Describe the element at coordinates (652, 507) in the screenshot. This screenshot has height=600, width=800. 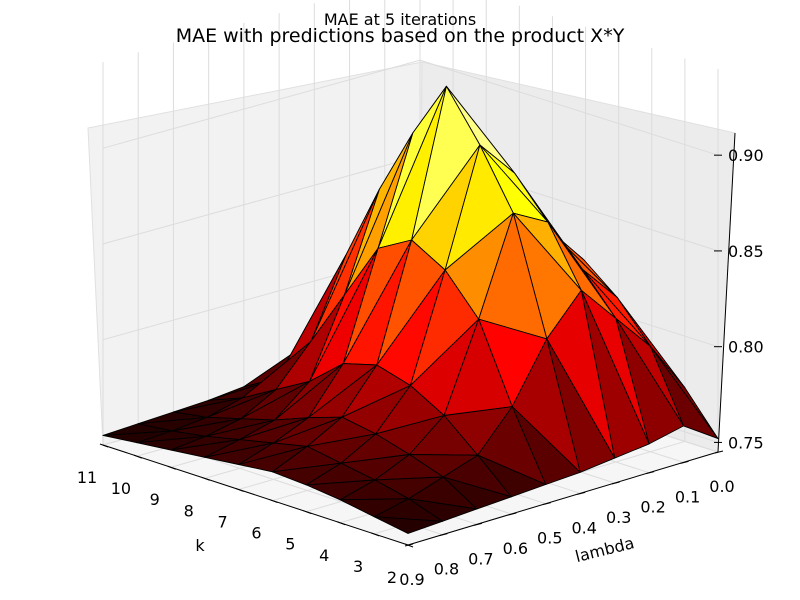
I see `y-tick-label: 0.2` at that location.